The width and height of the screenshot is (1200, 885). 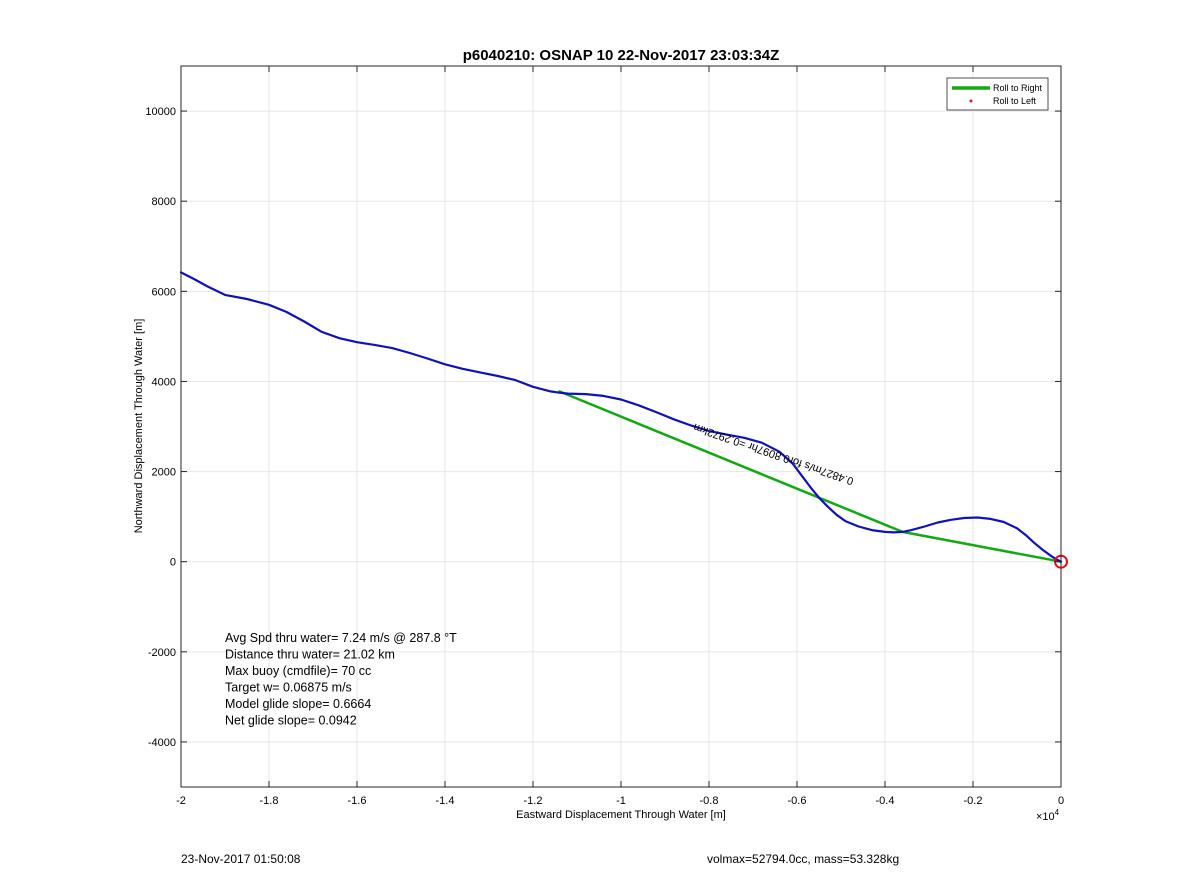 I want to click on x-tick-label: -1.4, so click(x=445, y=801).